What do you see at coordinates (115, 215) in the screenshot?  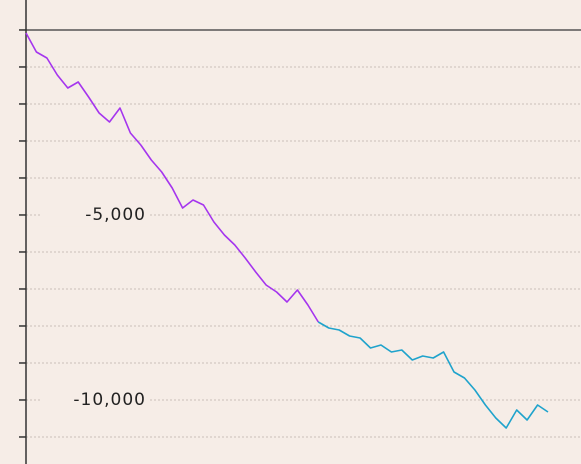 I see `y-tick-label: -5,000` at bounding box center [115, 215].